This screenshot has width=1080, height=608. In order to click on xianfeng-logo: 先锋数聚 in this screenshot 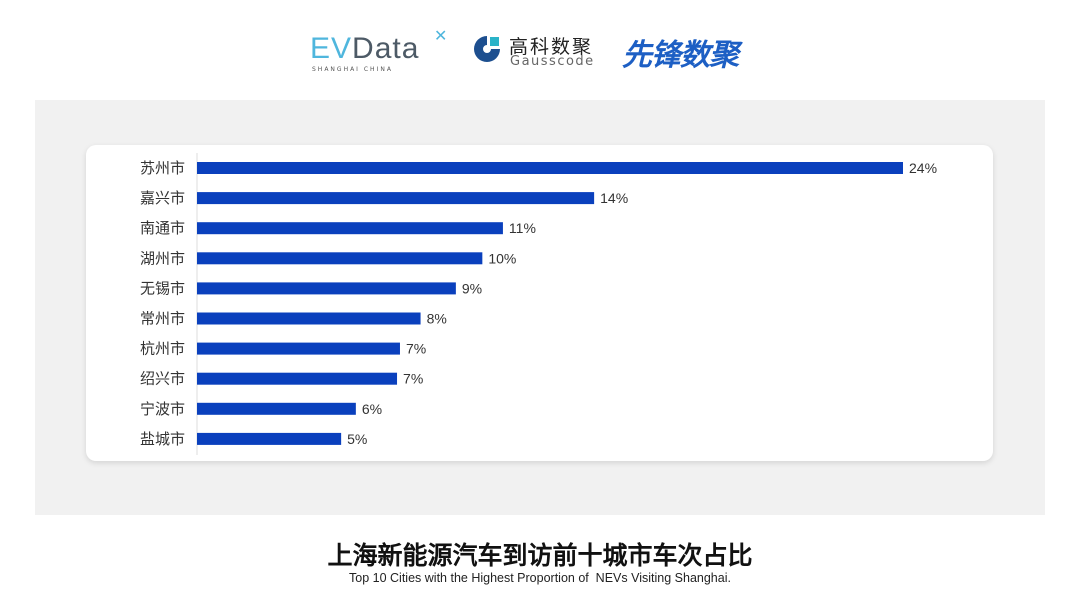, I will do `click(680, 55)`.